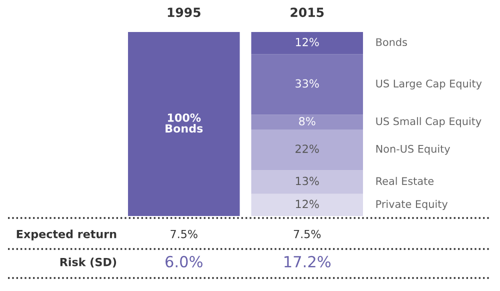  Describe the element at coordinates (429, 84) in the screenshot. I see `series-label: US Large Cap Equity` at that location.